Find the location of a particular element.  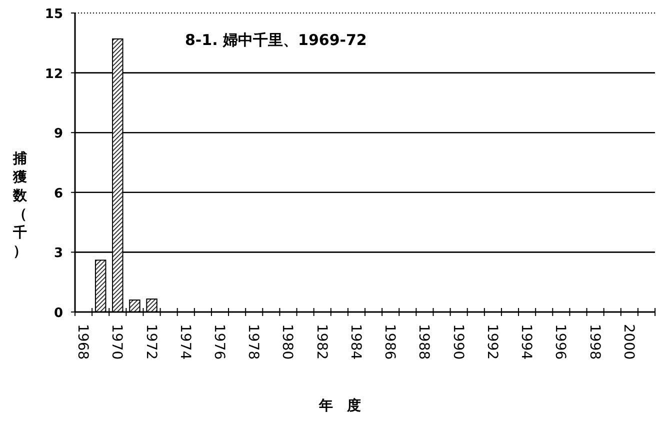

x-axis-title: 年 度 is located at coordinates (339, 405).